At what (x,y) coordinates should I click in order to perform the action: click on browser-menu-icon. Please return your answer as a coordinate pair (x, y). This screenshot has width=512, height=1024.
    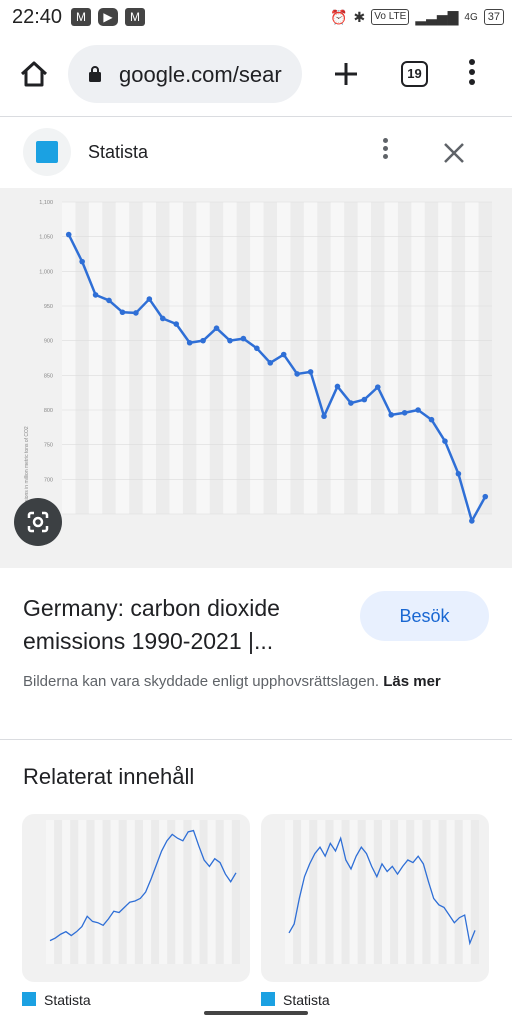
    Looking at the image, I should click on (472, 74).